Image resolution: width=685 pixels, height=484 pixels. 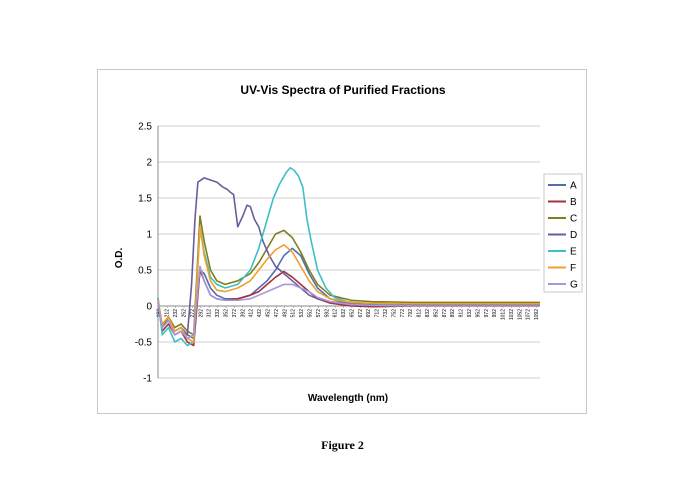 I want to click on x-tick-label: 712, so click(x=378, y=313).